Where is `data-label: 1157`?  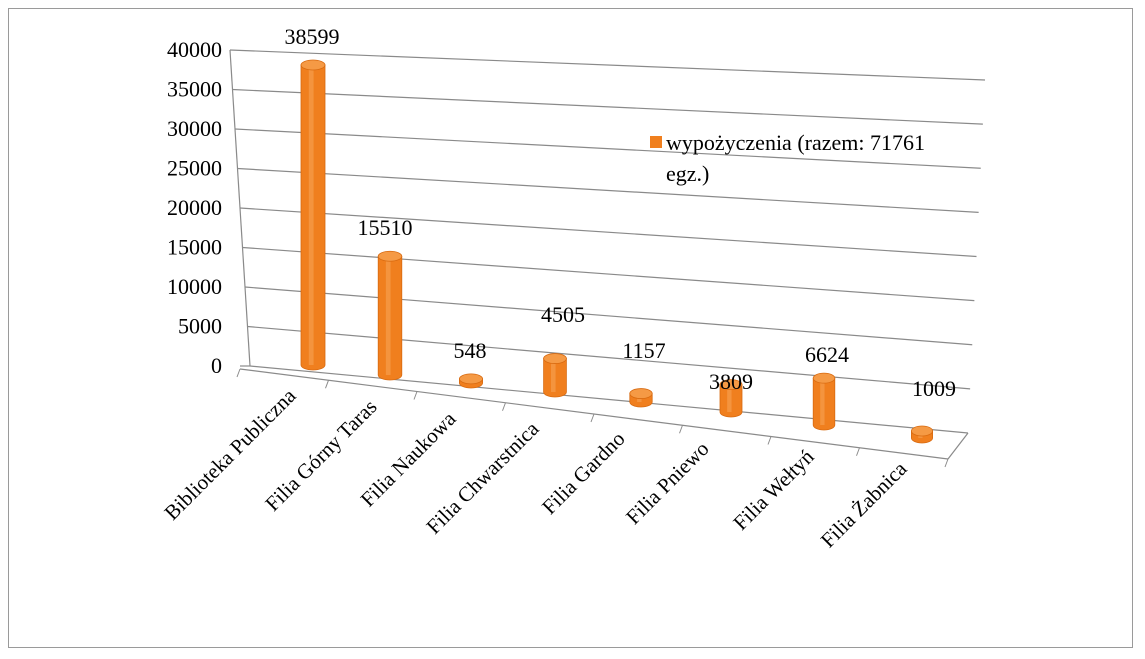 data-label: 1157 is located at coordinates (643, 350).